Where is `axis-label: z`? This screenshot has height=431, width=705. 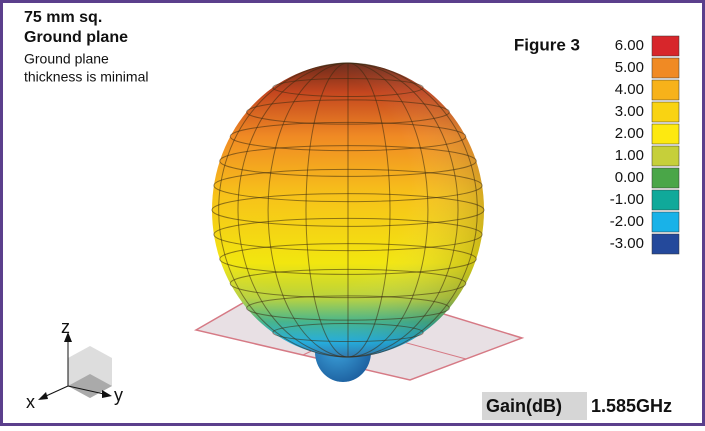 axis-label: z is located at coordinates (65, 327).